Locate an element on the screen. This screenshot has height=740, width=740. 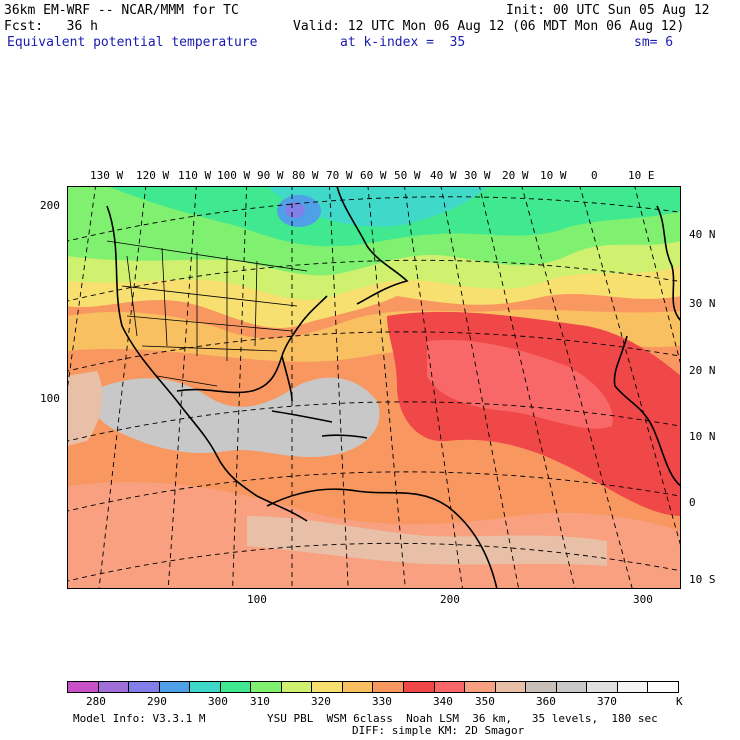
lon-label: 30 W is located at coordinates (477, 175).